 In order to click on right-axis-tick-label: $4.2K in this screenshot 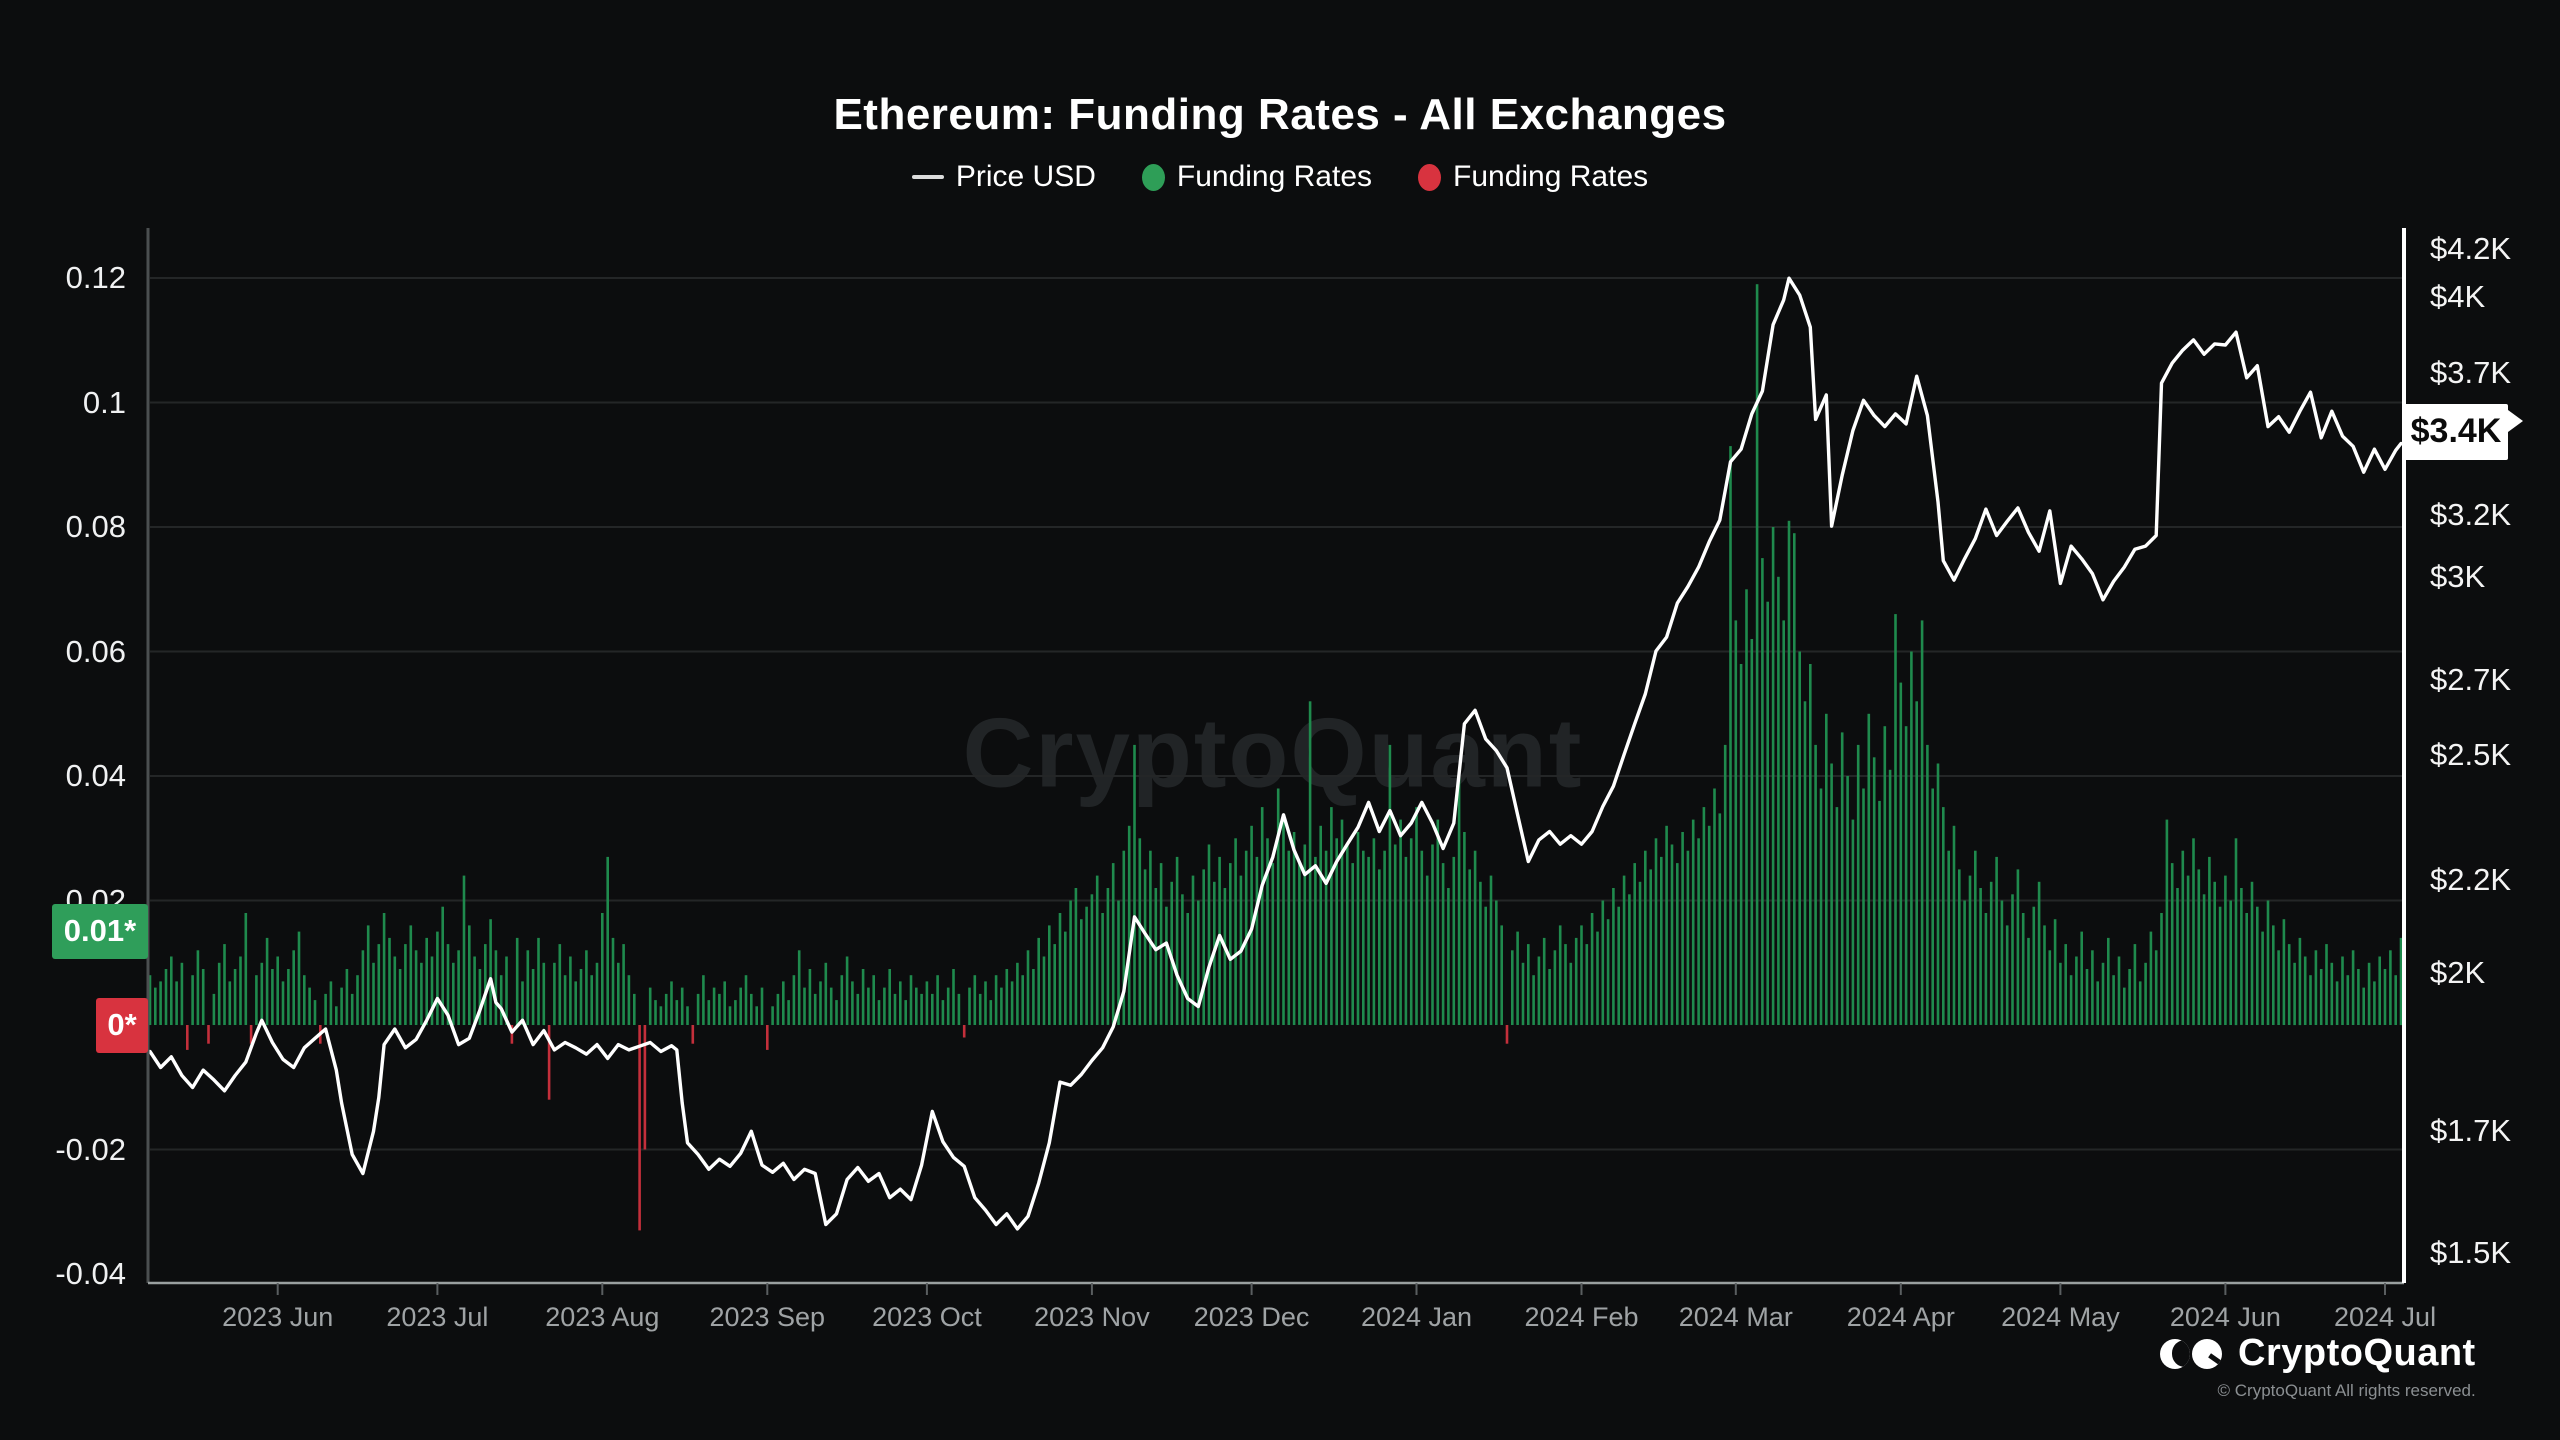, I will do `click(2471, 249)`.